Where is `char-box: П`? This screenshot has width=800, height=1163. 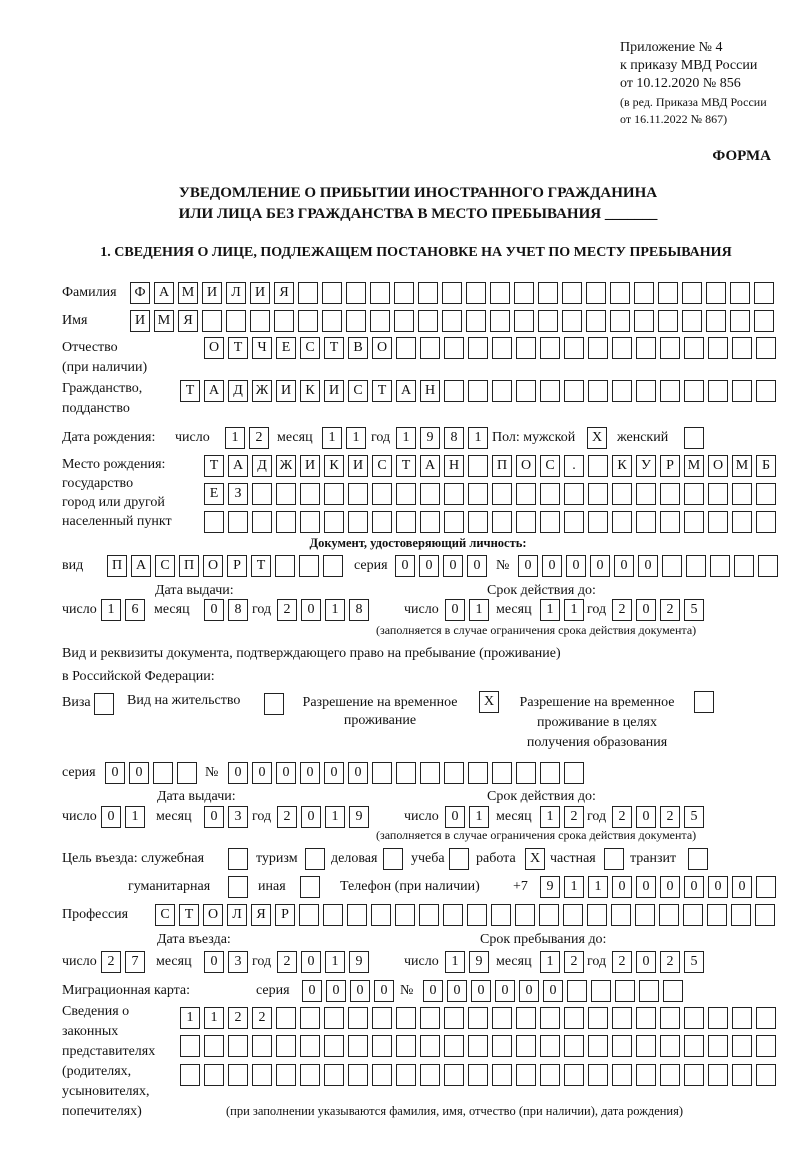
char-box: П is located at coordinates (117, 566).